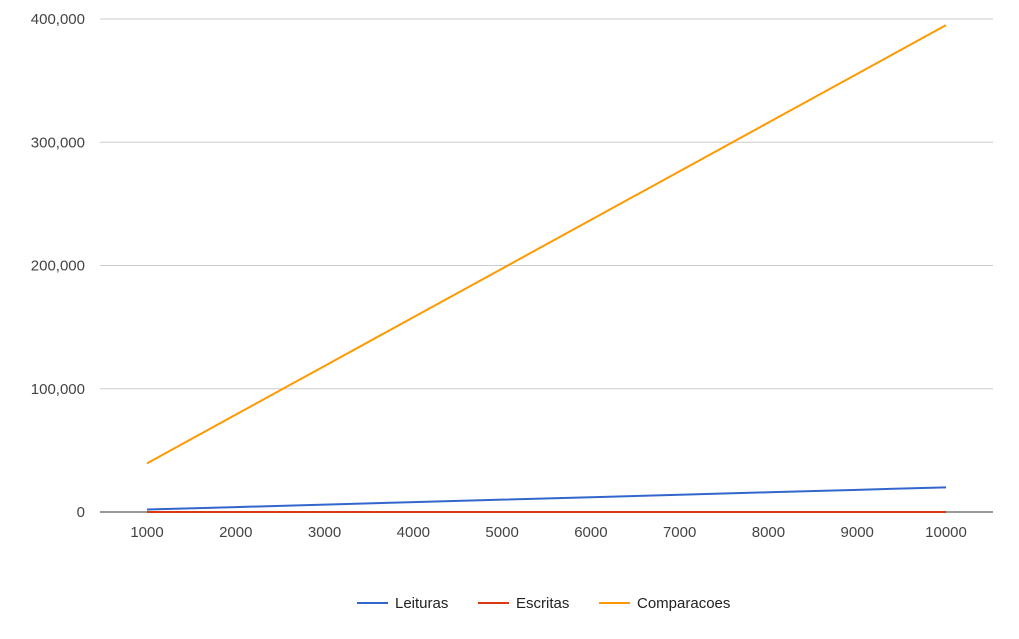  I want to click on x-tick-label: 9000, so click(857, 532).